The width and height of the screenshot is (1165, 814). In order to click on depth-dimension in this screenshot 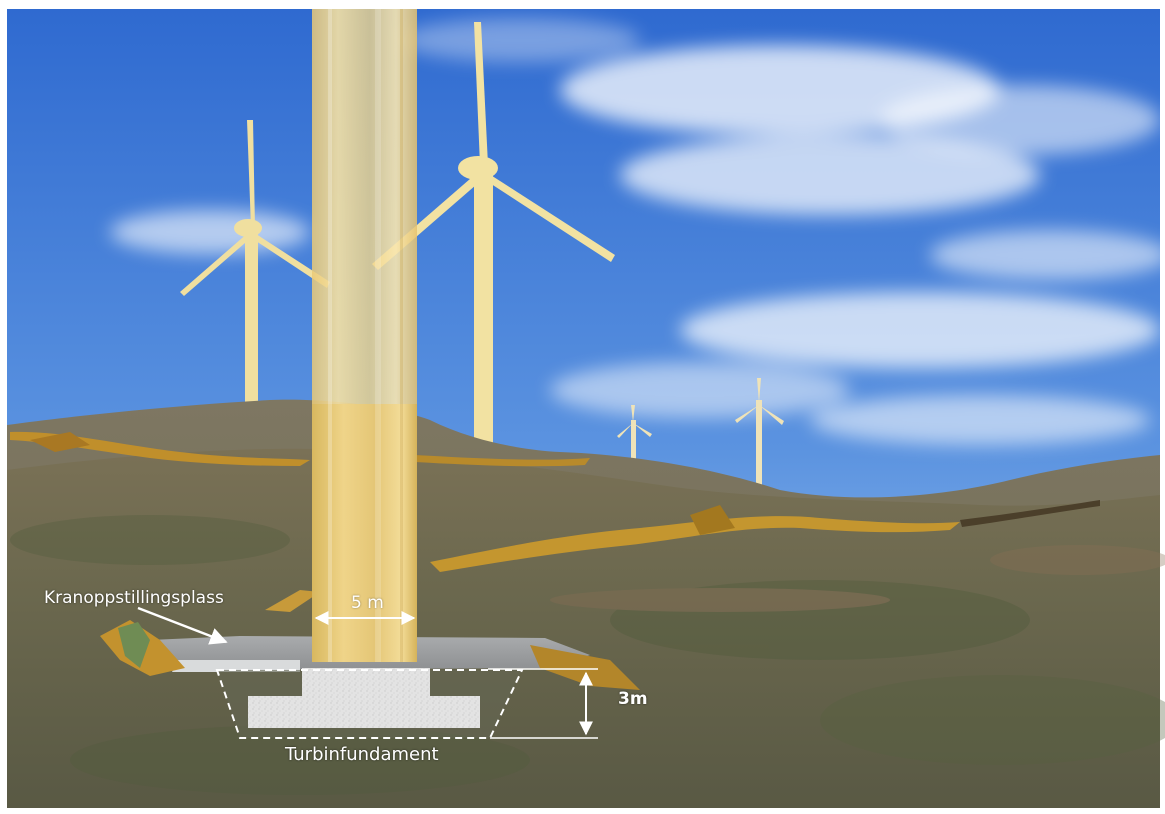, I will do `click(543, 703)`.